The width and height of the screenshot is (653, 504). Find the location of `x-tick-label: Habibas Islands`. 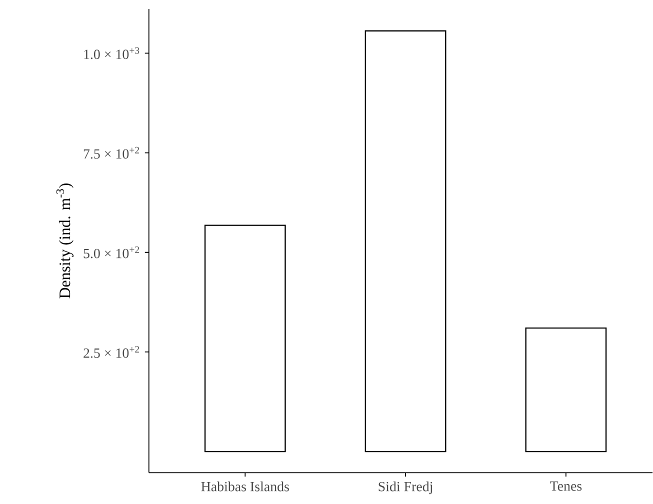

x-tick-label: Habibas Islands is located at coordinates (245, 487).